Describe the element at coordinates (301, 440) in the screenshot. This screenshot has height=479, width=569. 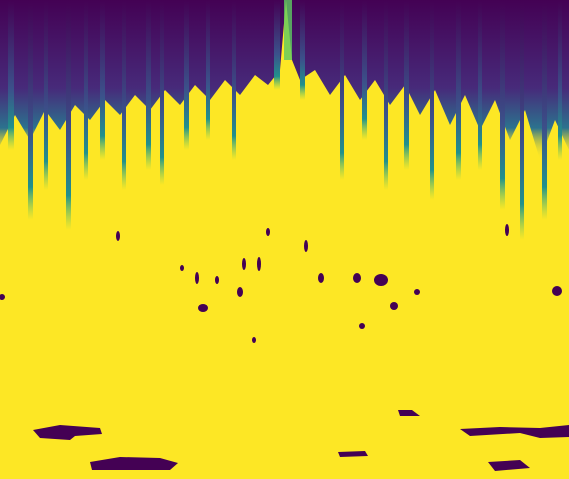
I see `bottom-blobs` at that location.